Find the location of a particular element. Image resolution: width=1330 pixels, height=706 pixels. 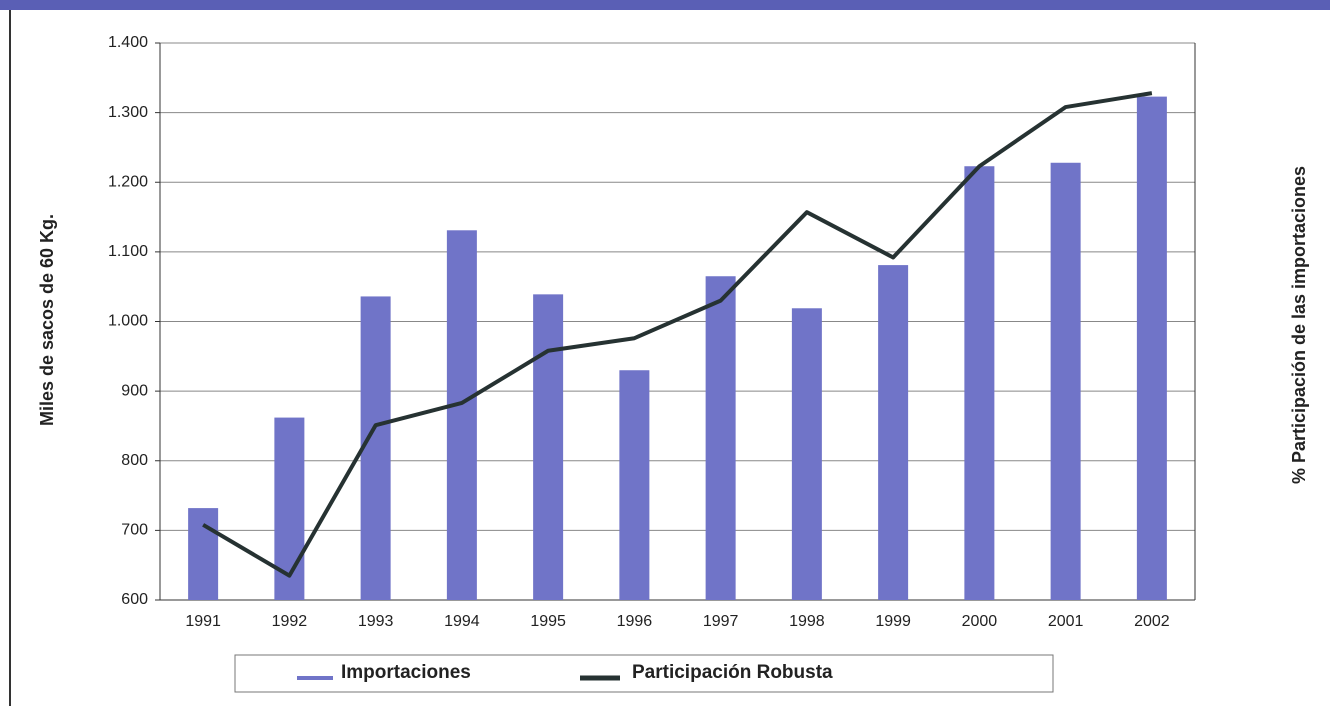

legend-label: Importaciones is located at coordinates (406, 672).